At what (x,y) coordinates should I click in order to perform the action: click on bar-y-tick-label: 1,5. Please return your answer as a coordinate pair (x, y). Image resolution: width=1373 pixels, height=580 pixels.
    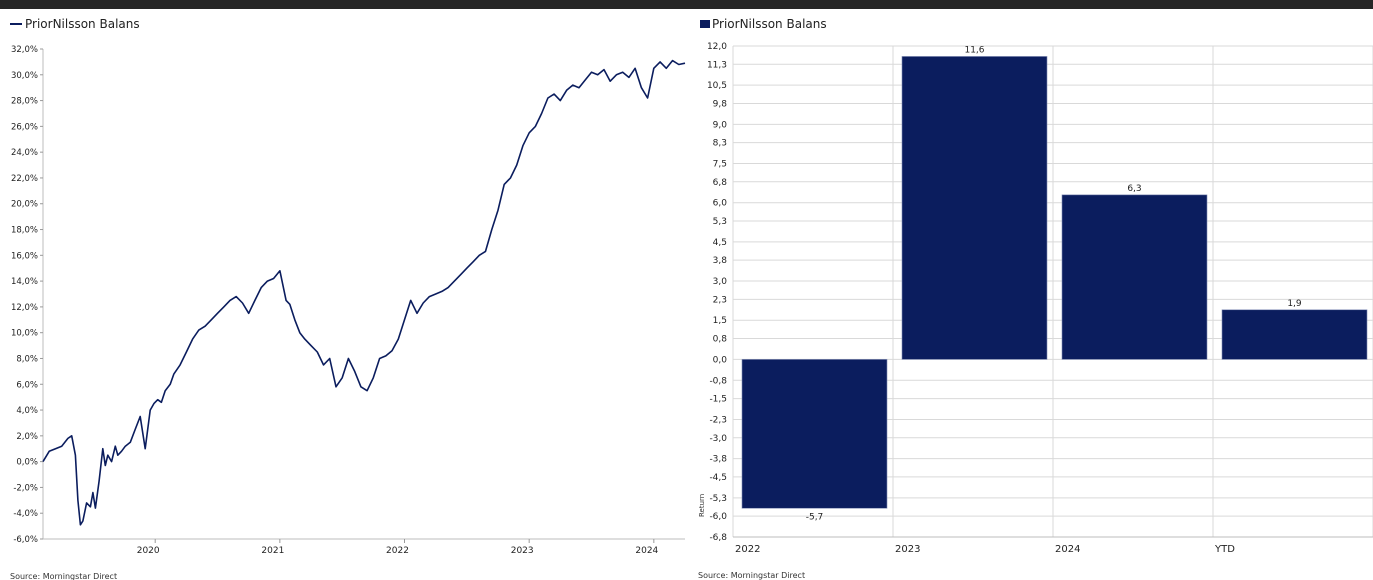
    Looking at the image, I should click on (720, 321).